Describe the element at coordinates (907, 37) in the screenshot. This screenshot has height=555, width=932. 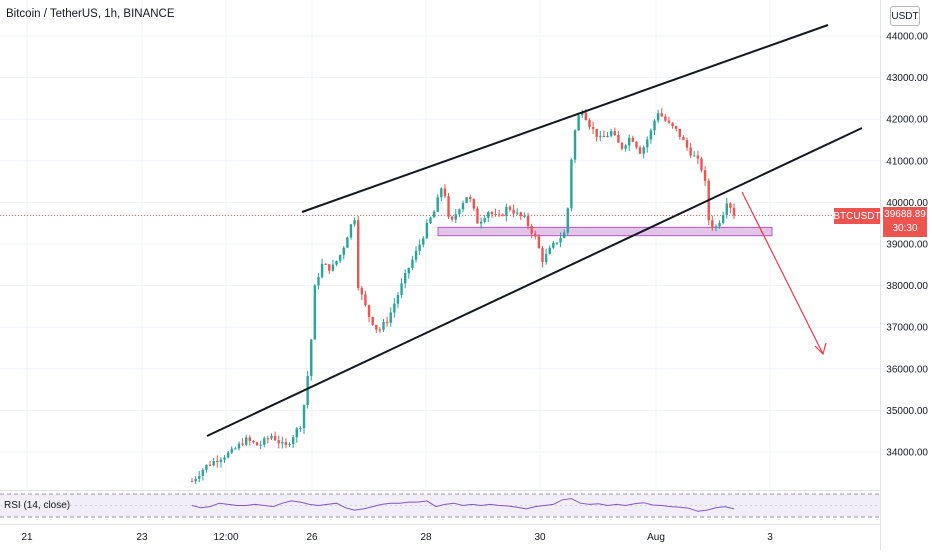
I see `y-tick-label: 44000.00` at that location.